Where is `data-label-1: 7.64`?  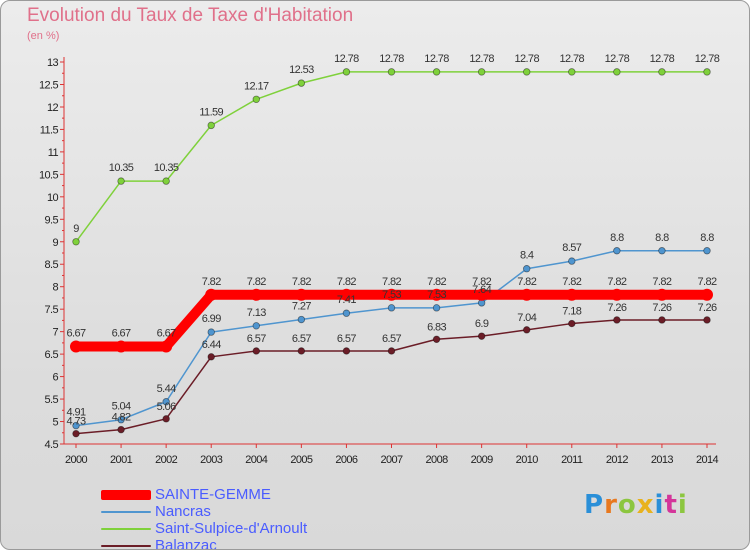 data-label-1: 7.64 is located at coordinates (481, 290).